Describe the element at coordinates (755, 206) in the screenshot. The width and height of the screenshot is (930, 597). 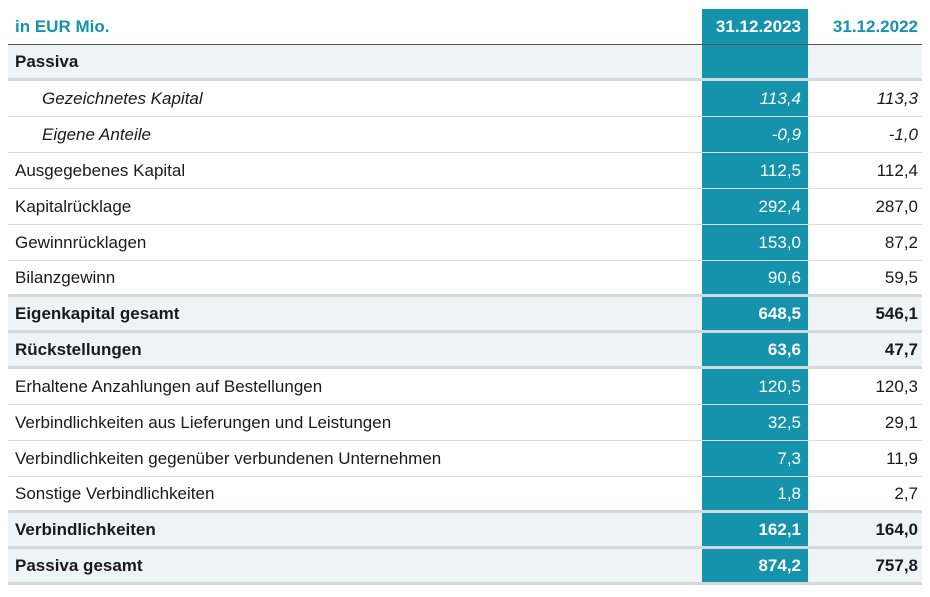
I see `value-2023: 292,4` at that location.